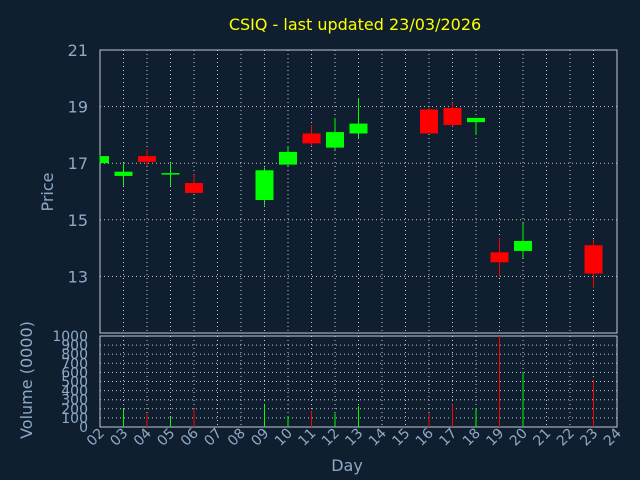 The image size is (640, 480). What do you see at coordinates (378, 437) in the screenshot?
I see `x-tick-label: 14` at bounding box center [378, 437].